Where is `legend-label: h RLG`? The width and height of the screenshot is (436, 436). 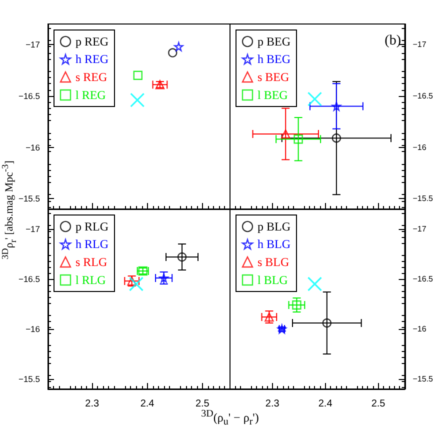 legend-label: h RLG is located at coordinates (92, 244).